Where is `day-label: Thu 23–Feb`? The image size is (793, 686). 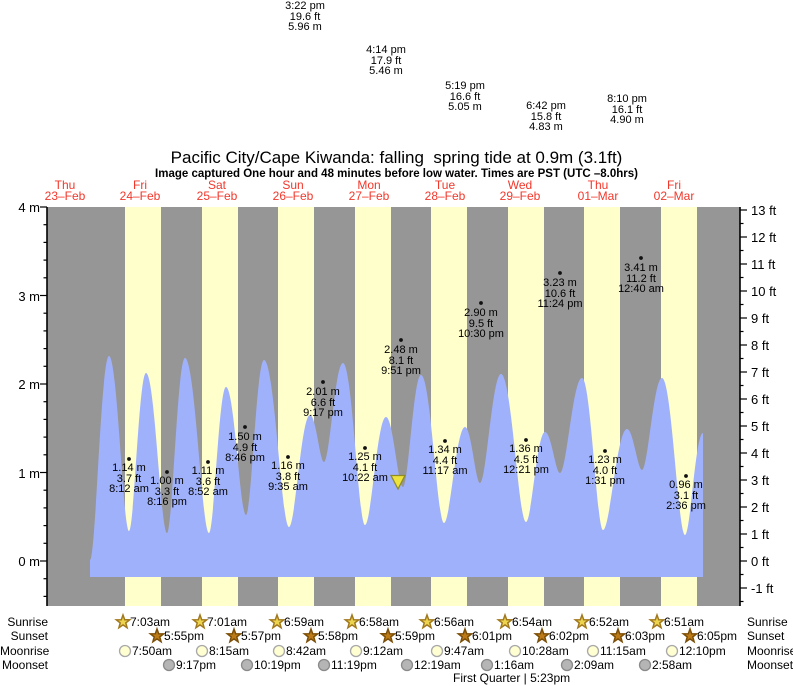
day-label: Thu 23–Feb is located at coordinates (65, 190).